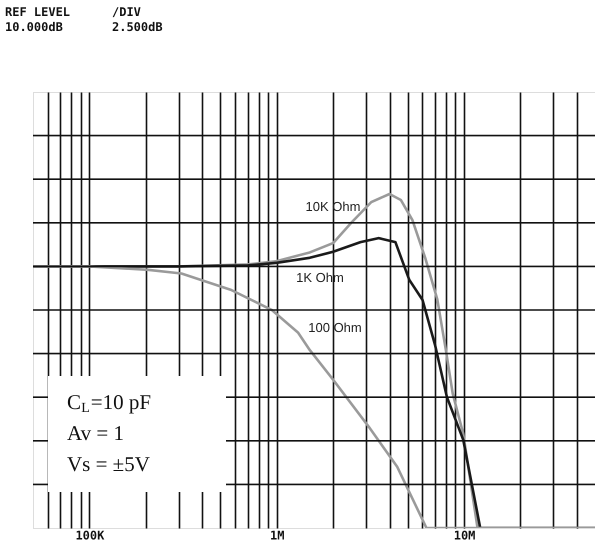 The image size is (595, 545). Describe the element at coordinates (465, 535) in the screenshot. I see `x-tick-label: 10M` at that location.